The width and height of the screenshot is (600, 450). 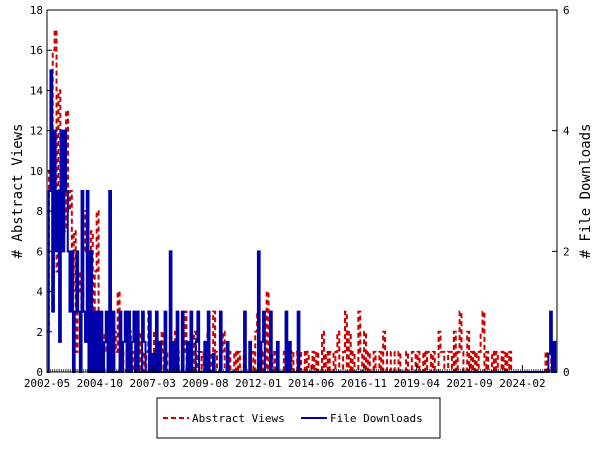 What do you see at coordinates (39, 372) in the screenshot?
I see `y-left-tick-label: 0` at bounding box center [39, 372].